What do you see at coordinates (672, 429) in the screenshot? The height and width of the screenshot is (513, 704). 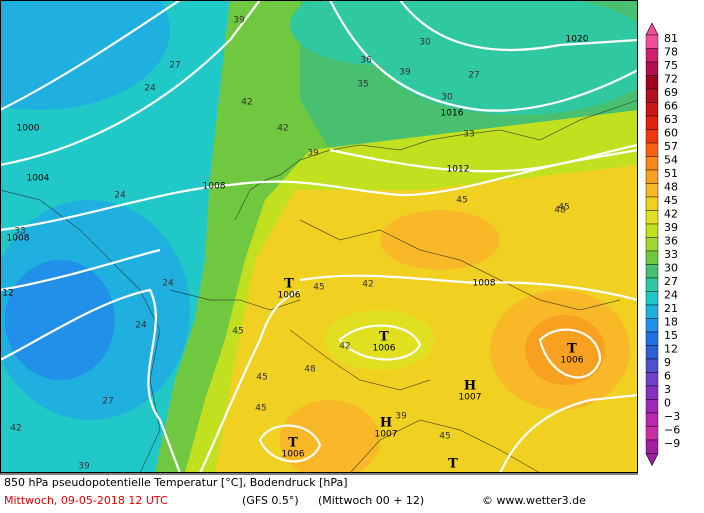 I see `legend-label: −6` at bounding box center [672, 429].